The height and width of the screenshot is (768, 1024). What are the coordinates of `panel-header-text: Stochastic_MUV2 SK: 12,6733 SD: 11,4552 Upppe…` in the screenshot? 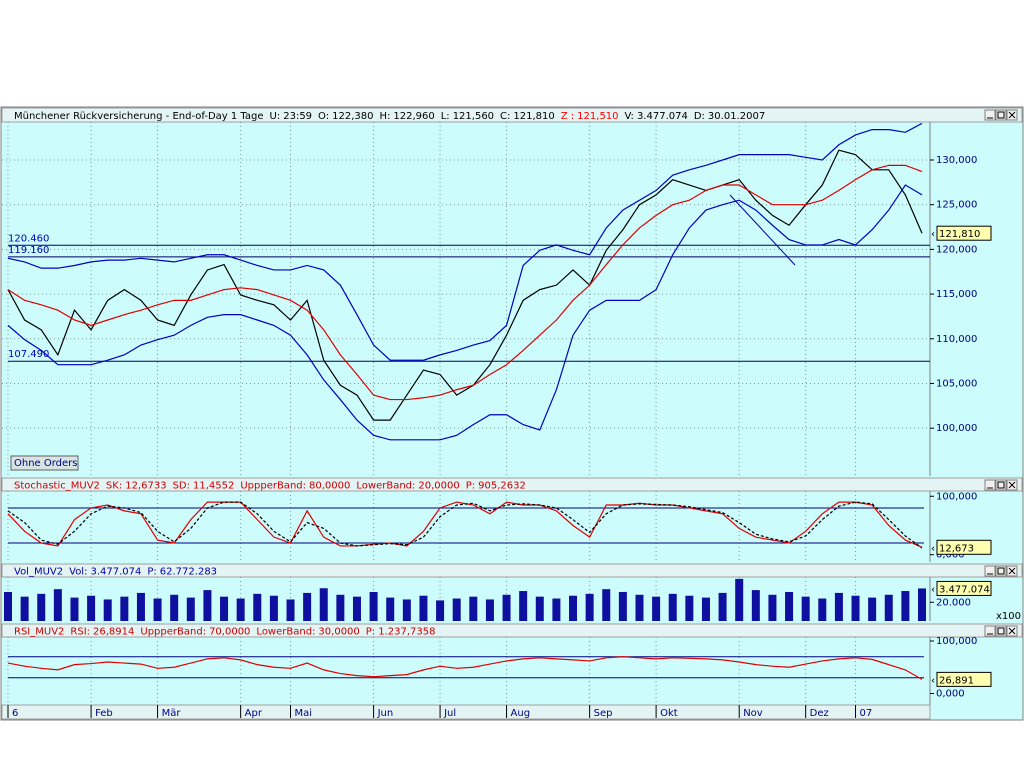 It's located at (270, 486).